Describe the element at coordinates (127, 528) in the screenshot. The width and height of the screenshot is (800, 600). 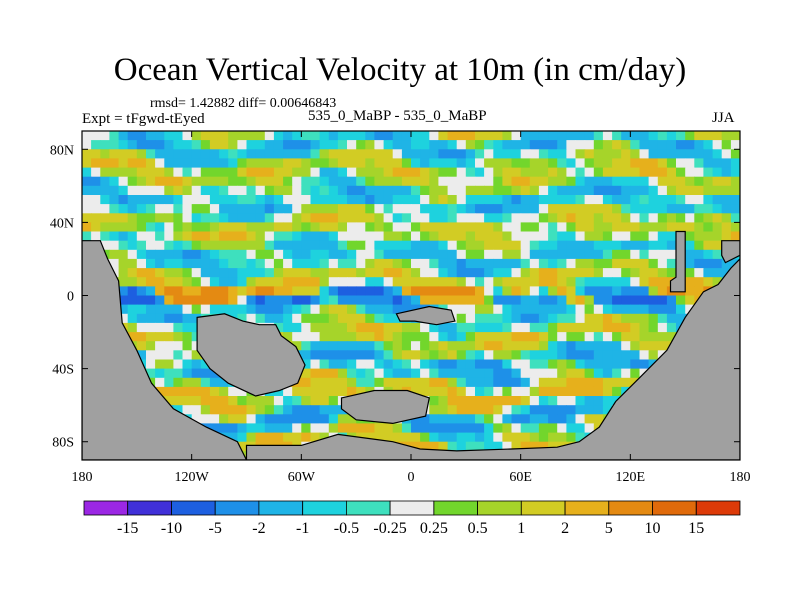
I see `colorbar-label: -15` at that location.